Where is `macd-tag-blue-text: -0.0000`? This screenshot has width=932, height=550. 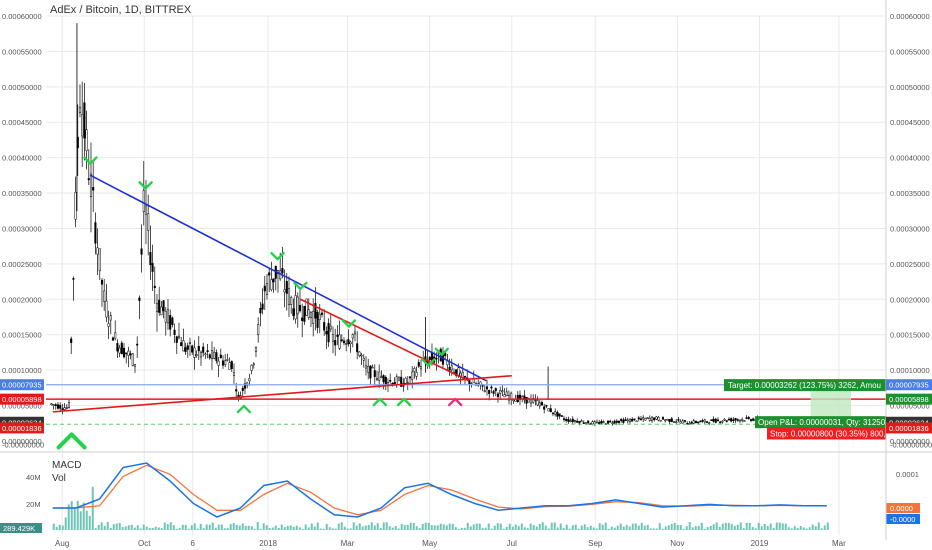
macd-tag-blue-text: -0.0000 is located at coordinates (902, 519).